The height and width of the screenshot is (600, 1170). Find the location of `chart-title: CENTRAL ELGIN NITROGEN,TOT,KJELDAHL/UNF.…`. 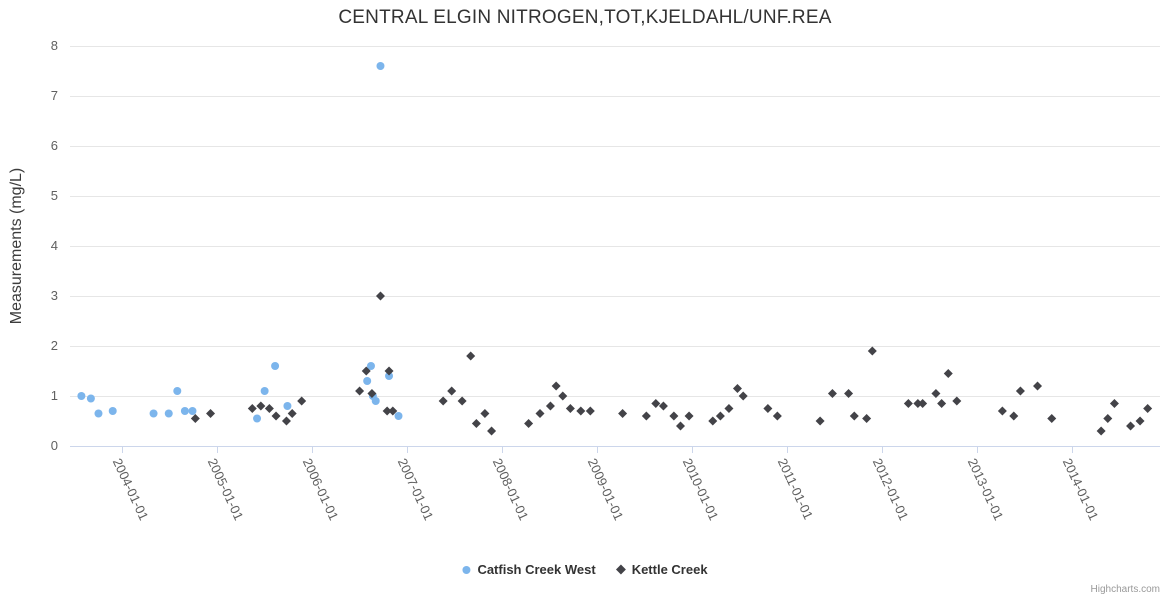

chart-title: CENTRAL ELGIN NITROGEN,TOT,KJELDAHL/UNF.… is located at coordinates (585, 17).